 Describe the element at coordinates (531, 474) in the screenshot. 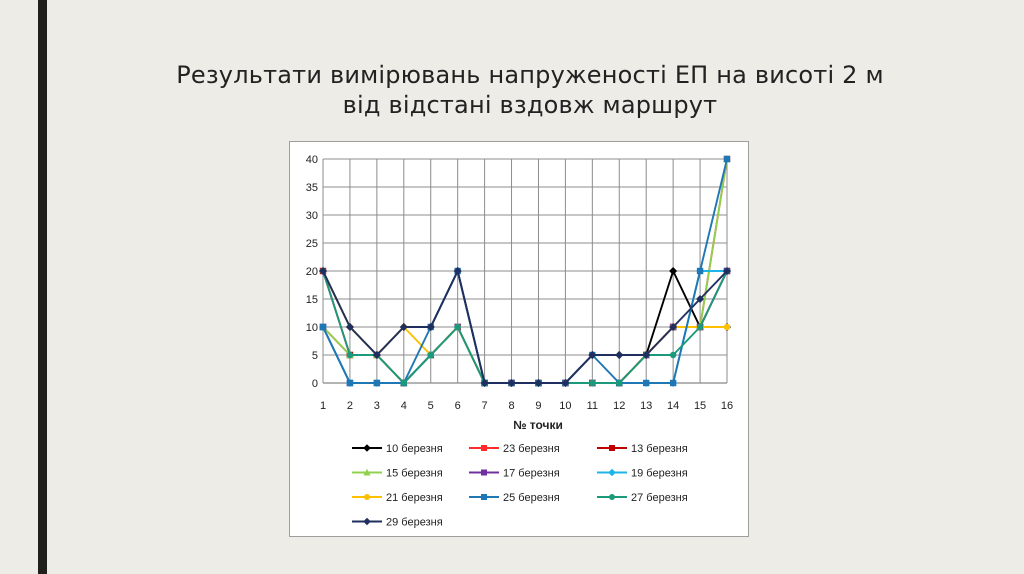

I see `legend-label: 17 березня` at that location.